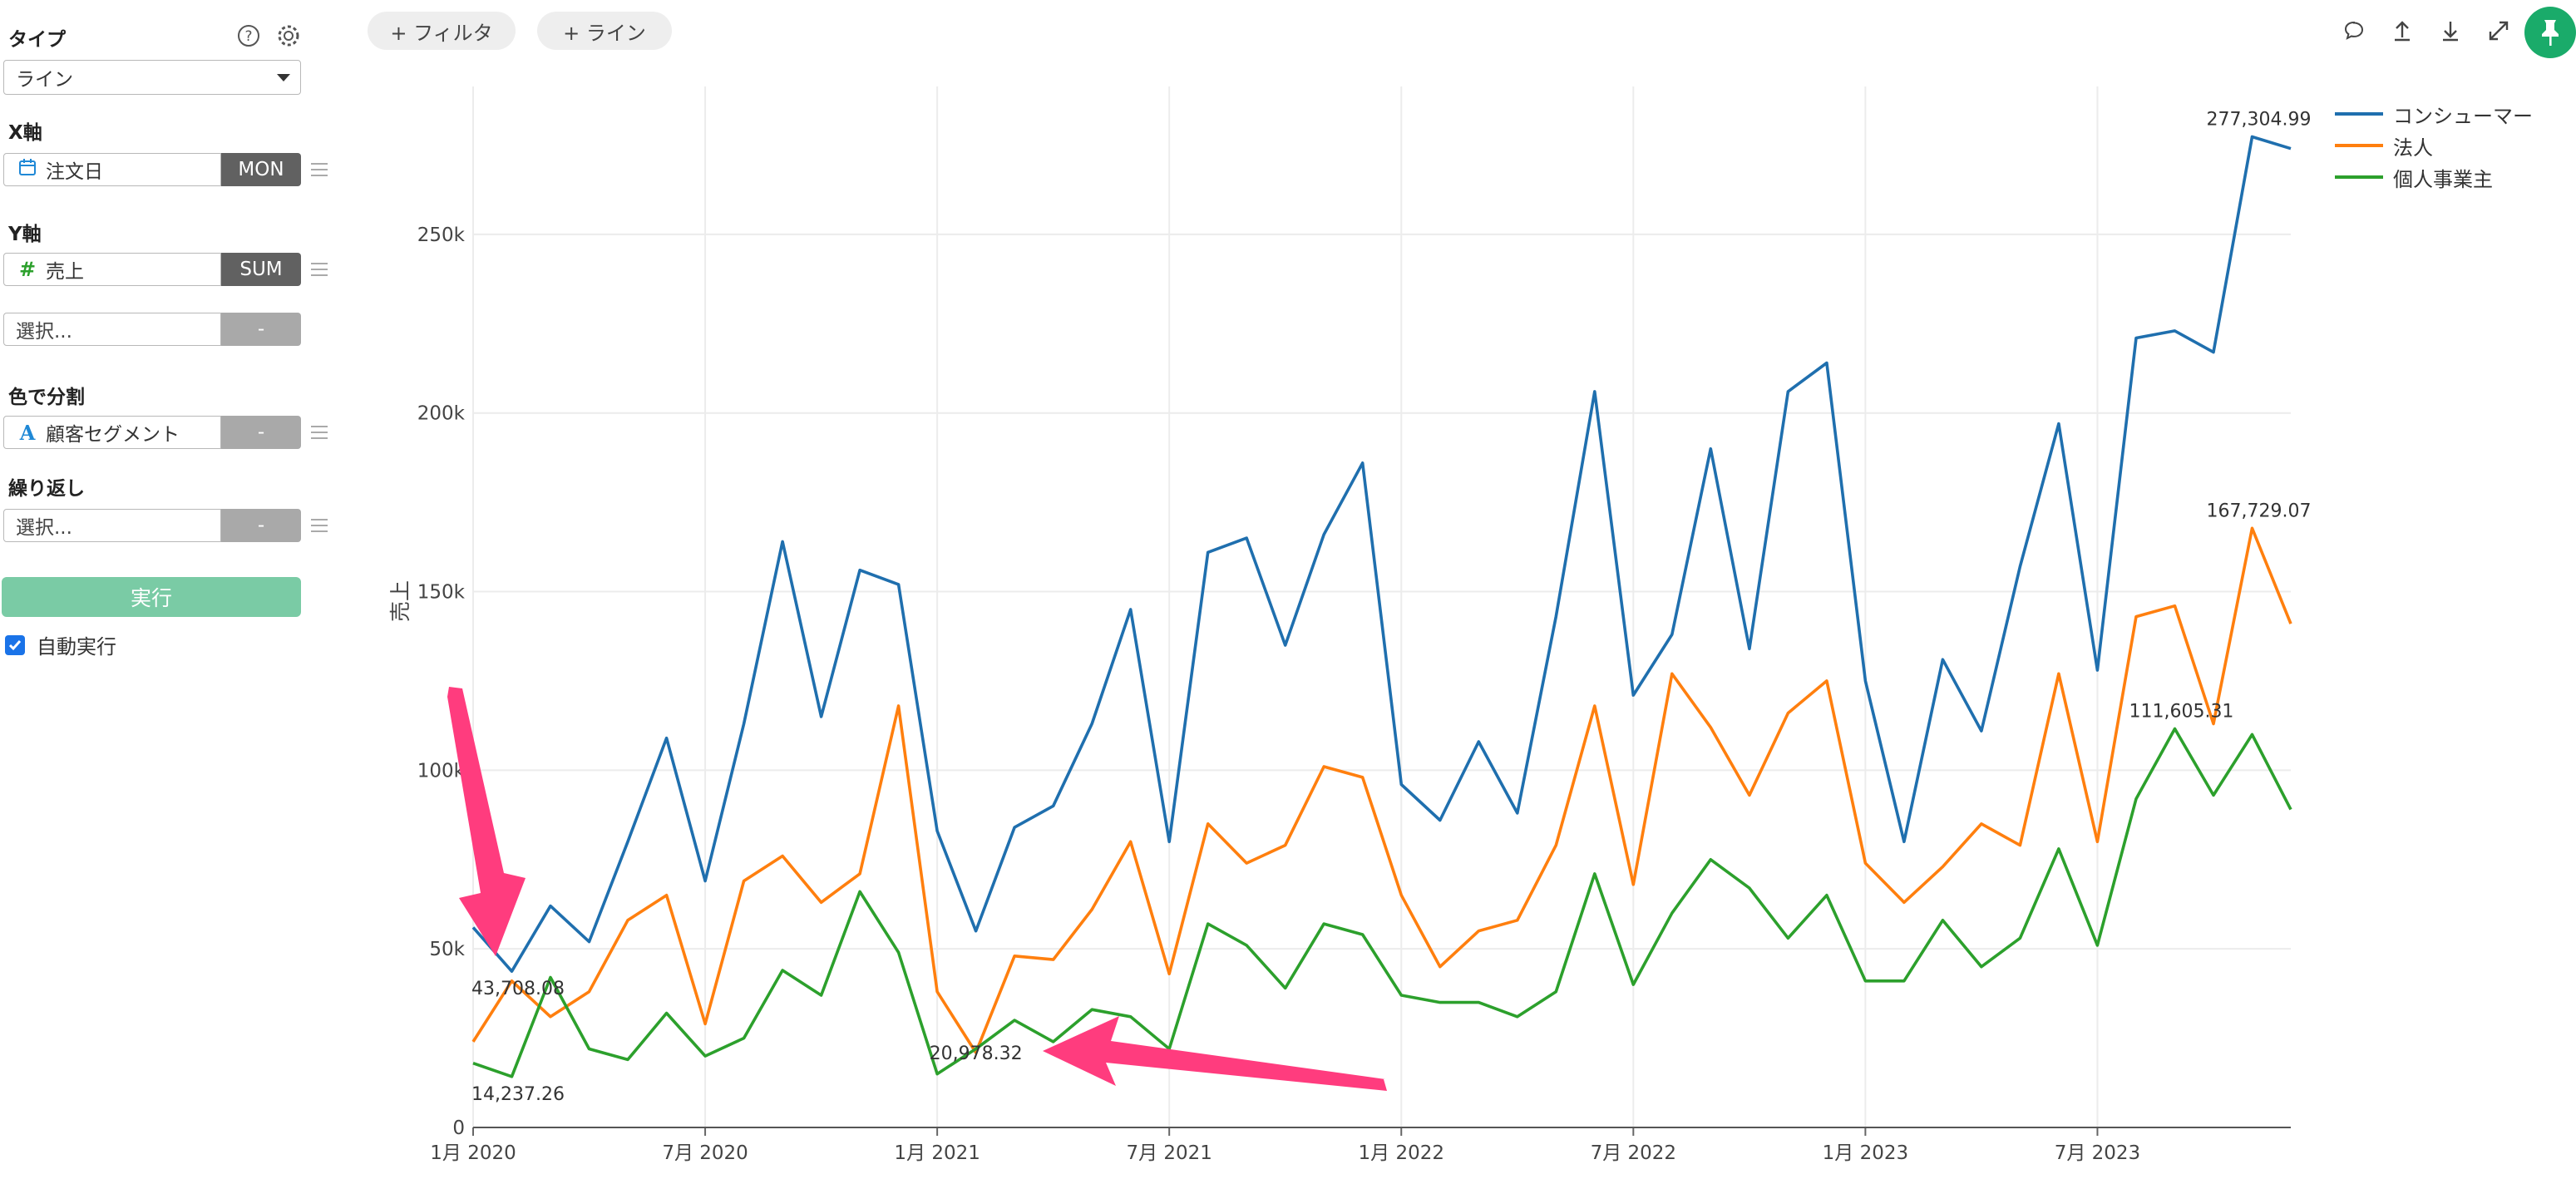 The width and height of the screenshot is (2576, 1184). What do you see at coordinates (288, 35) in the screenshot?
I see `gear-icon` at bounding box center [288, 35].